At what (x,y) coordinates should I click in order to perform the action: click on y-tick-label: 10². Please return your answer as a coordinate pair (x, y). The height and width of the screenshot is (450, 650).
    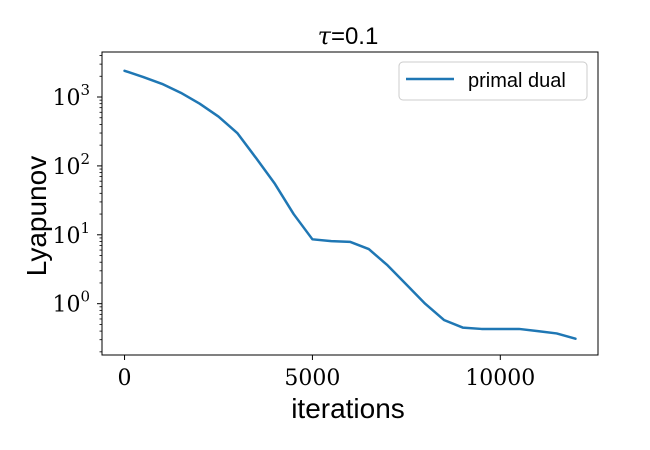
    Looking at the image, I should click on (71, 165).